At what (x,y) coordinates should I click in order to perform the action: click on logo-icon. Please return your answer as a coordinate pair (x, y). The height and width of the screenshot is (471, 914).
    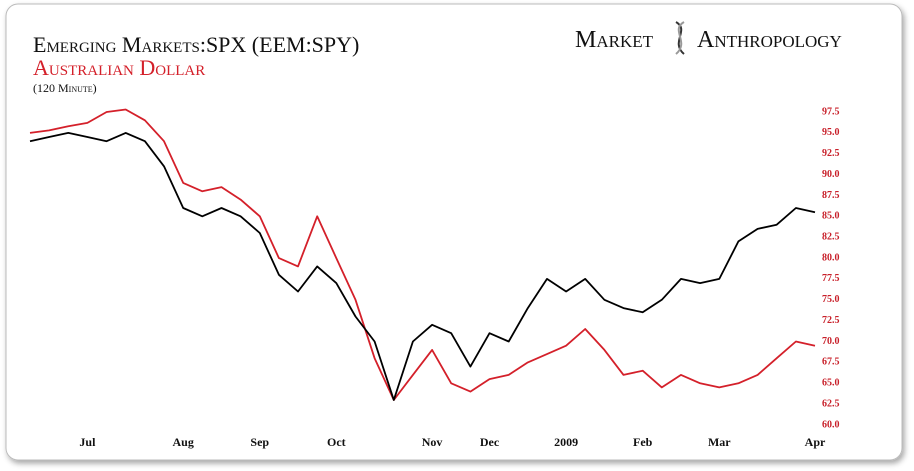
    Looking at the image, I should click on (680, 38).